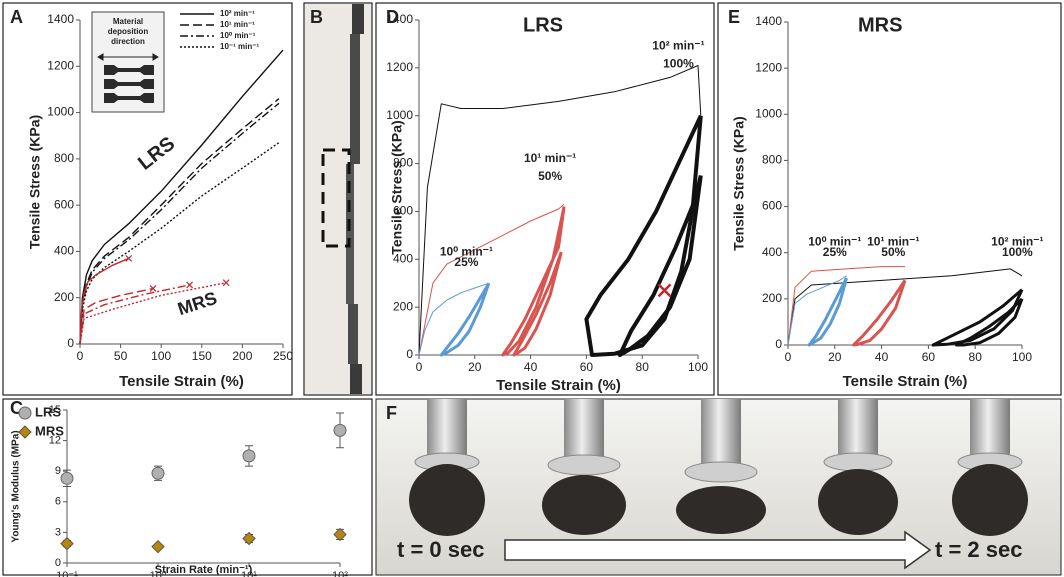 The width and height of the screenshot is (1064, 577). What do you see at coordinates (893, 252) in the screenshot?
I see `annotation: 50%` at bounding box center [893, 252].